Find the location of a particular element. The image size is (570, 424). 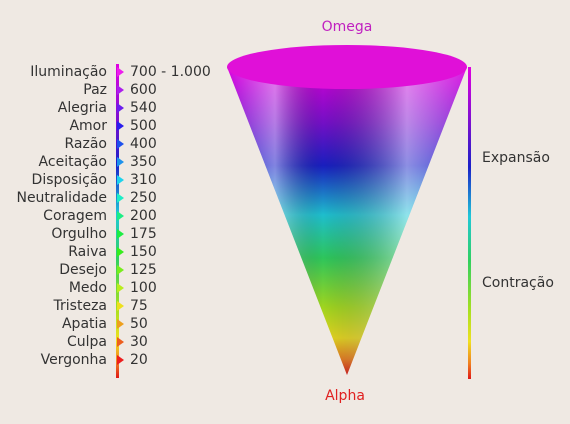

level-label: Culpa is located at coordinates (87, 342).